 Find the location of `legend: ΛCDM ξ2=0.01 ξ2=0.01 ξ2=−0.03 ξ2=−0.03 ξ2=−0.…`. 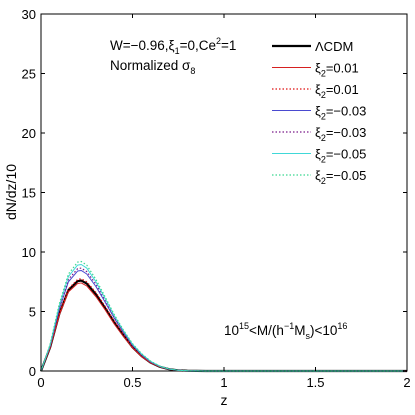

legend: ΛCDM ξ2=0.01 ξ2=0.01 ξ2=−0.03 ξ2=−0.03 ξ2=−0.… is located at coordinates (319, 112).